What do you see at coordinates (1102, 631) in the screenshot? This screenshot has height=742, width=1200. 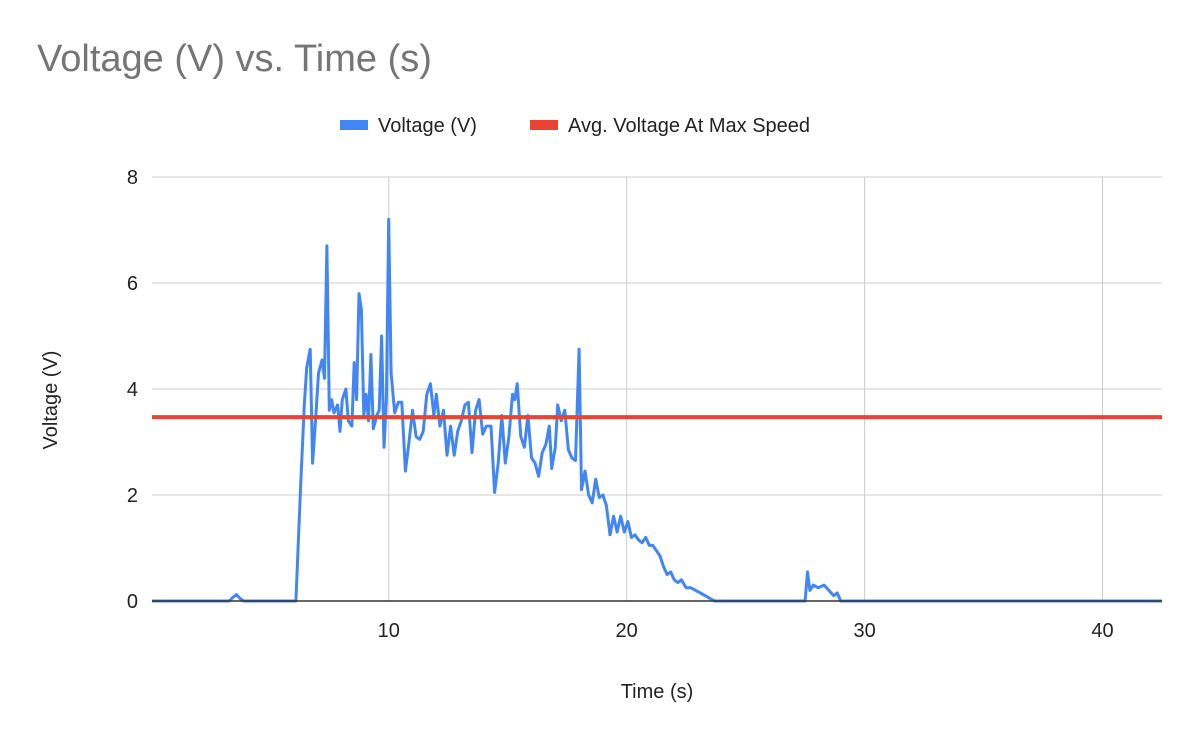 I see `x-tick-label: 40` at bounding box center [1102, 631].